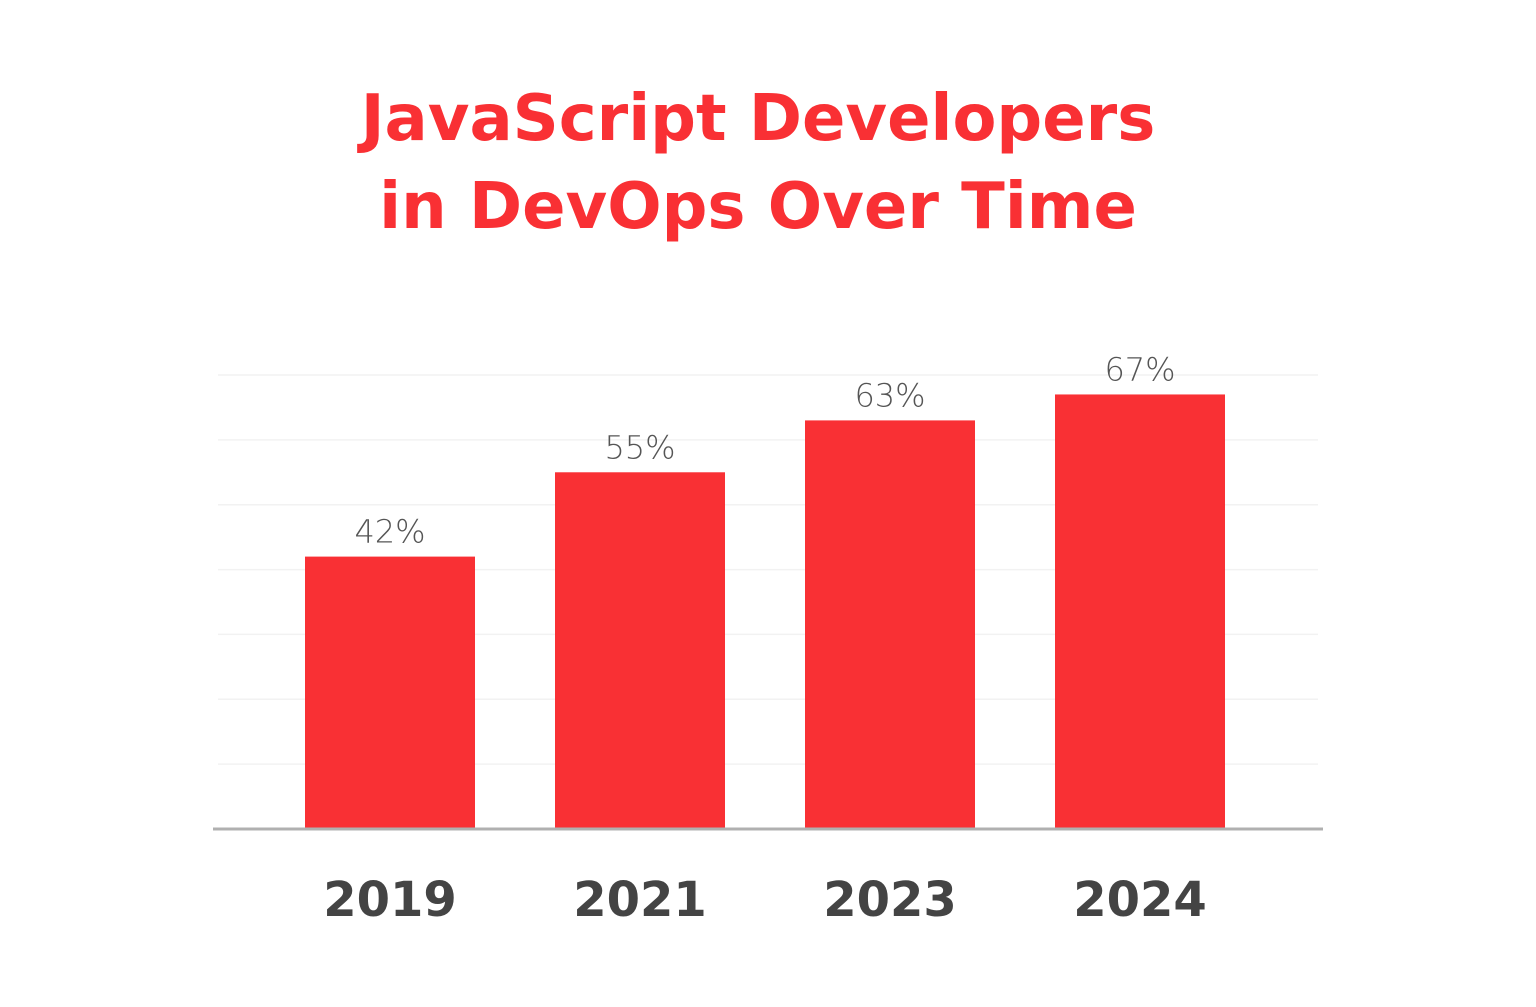 The image size is (1536, 1007). What do you see at coordinates (1140, 900) in the screenshot?
I see `x-tick-label: 2024` at bounding box center [1140, 900].